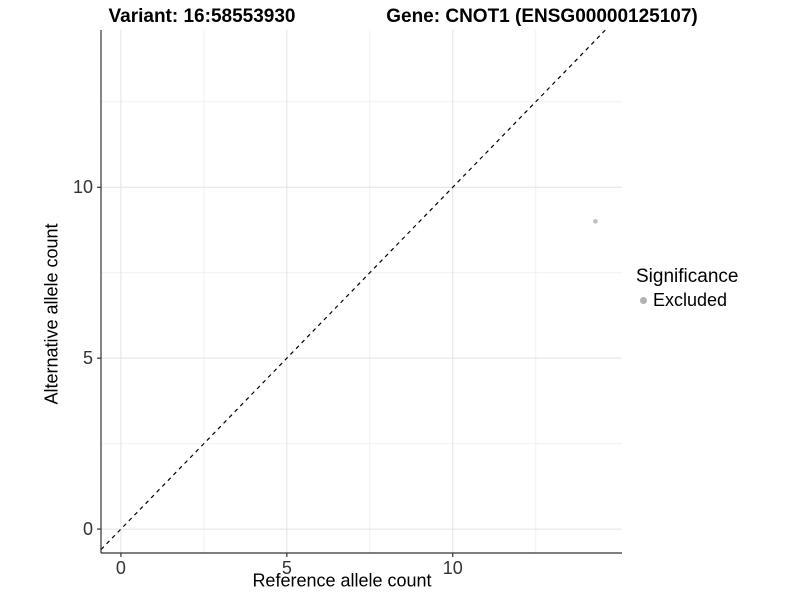  I want to click on y-tick-label: 5, so click(88, 358).